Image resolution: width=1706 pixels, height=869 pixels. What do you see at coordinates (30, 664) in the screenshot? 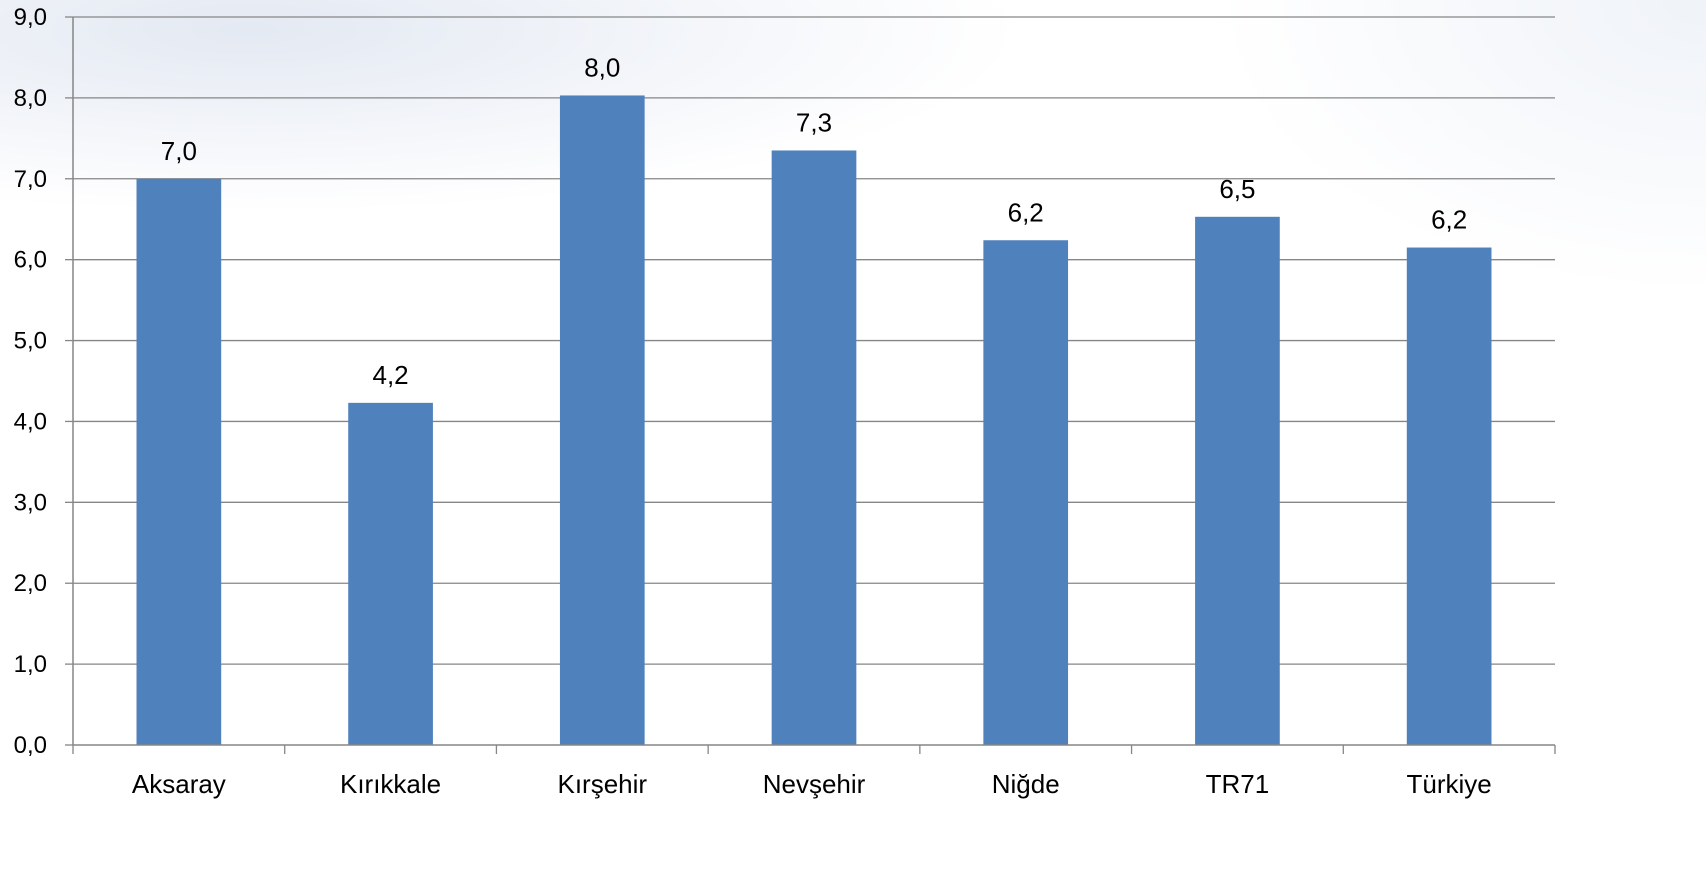
I see `y-tick-label: 1,0` at bounding box center [30, 664].